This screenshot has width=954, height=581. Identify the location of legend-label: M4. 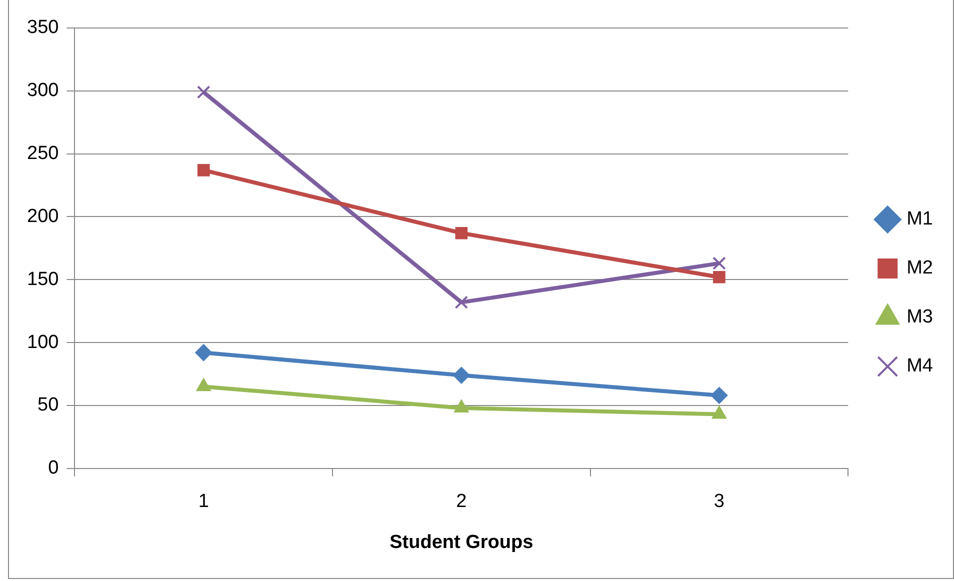
(920, 366).